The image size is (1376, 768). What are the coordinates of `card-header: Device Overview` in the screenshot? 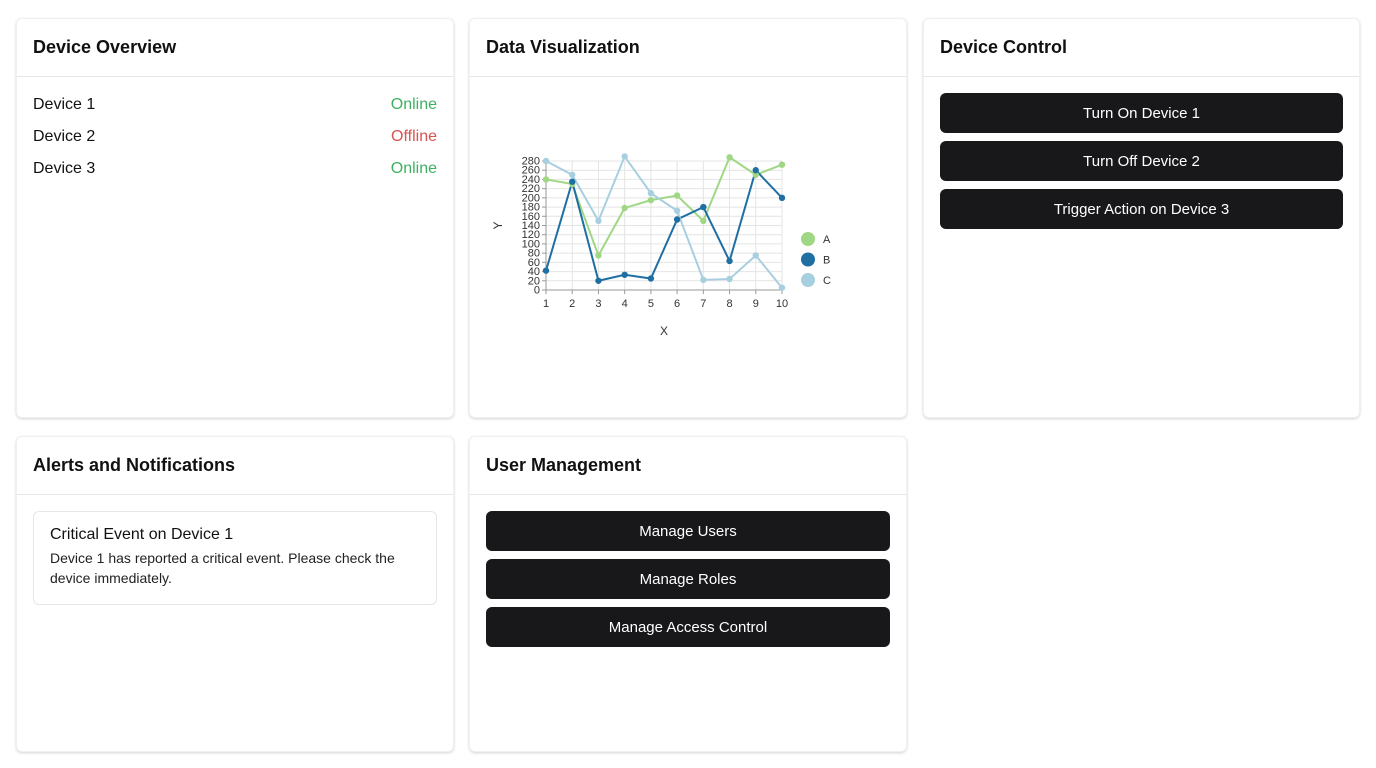 It's located at (235, 48).